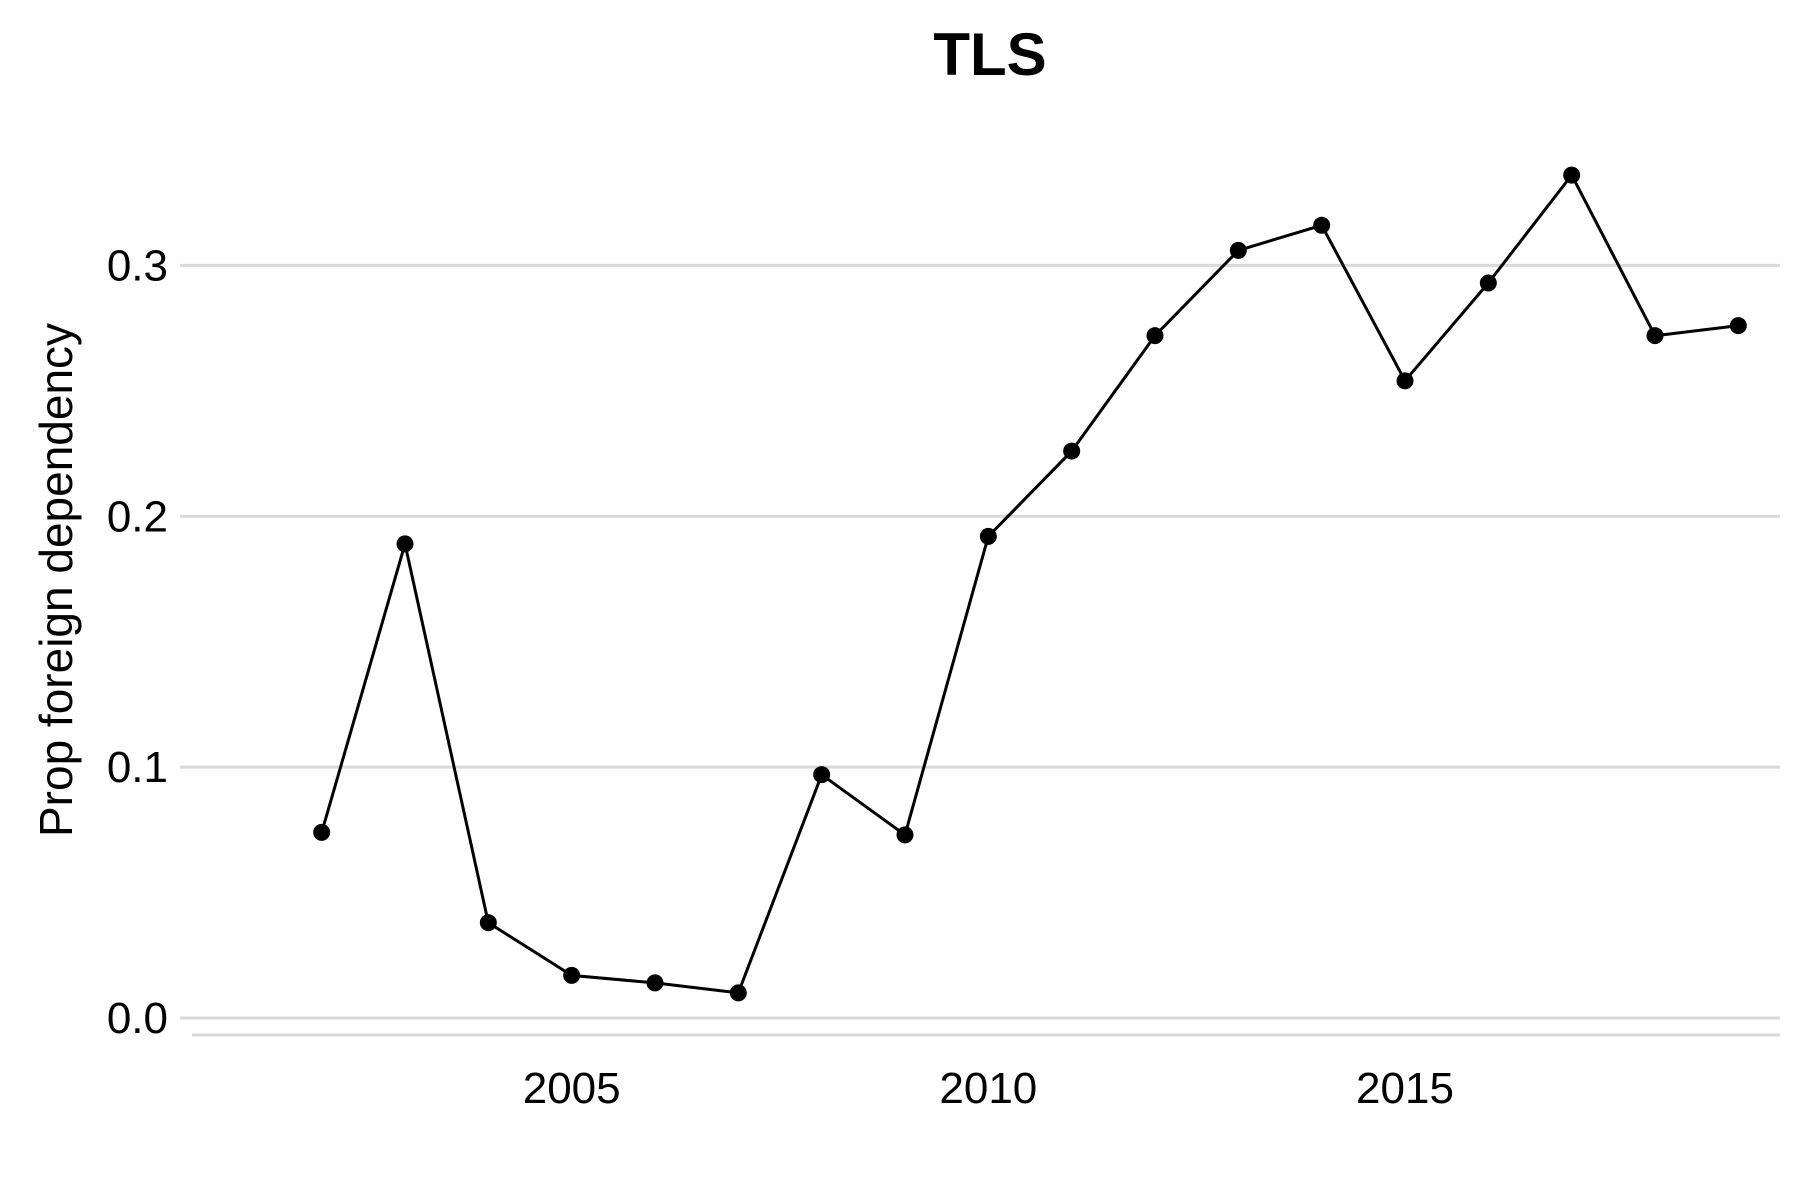  What do you see at coordinates (137, 767) in the screenshot?
I see `y-tick-label: 0.1` at bounding box center [137, 767].